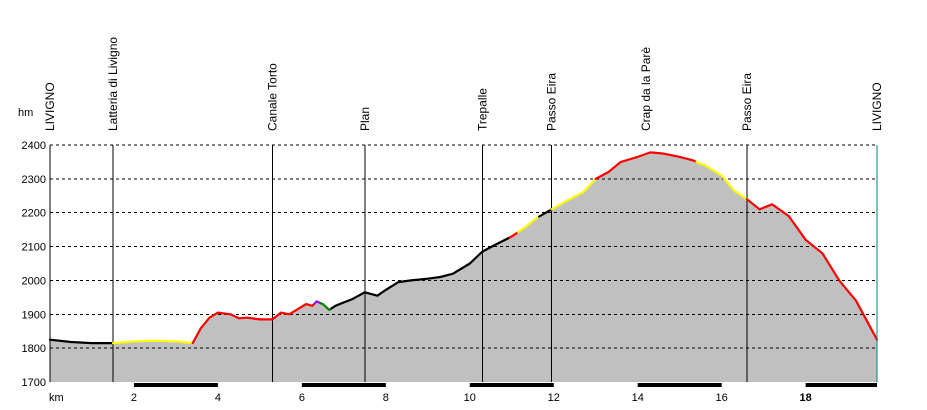 The height and width of the screenshot is (410, 927). Describe the element at coordinates (34, 315) in the screenshot. I see `y-tick-label: 1900` at that location.